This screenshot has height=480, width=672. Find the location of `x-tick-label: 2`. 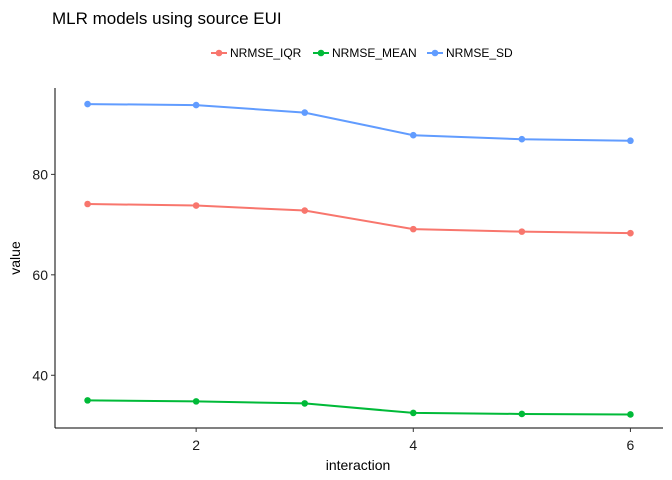

x-tick-label: 2 is located at coordinates (196, 445).